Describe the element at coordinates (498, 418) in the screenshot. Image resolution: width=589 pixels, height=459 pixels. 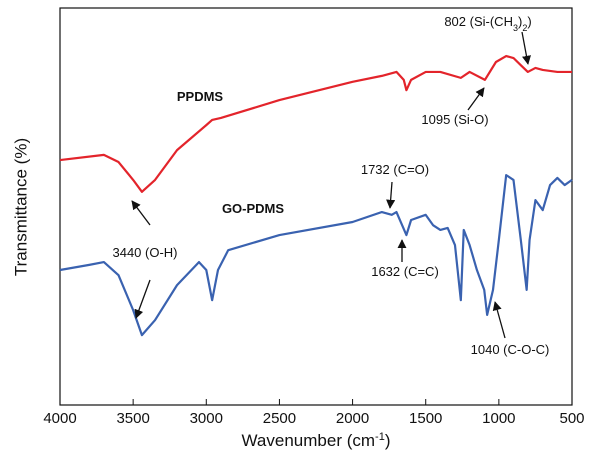
I see `x-tick-label: 1000` at that location.